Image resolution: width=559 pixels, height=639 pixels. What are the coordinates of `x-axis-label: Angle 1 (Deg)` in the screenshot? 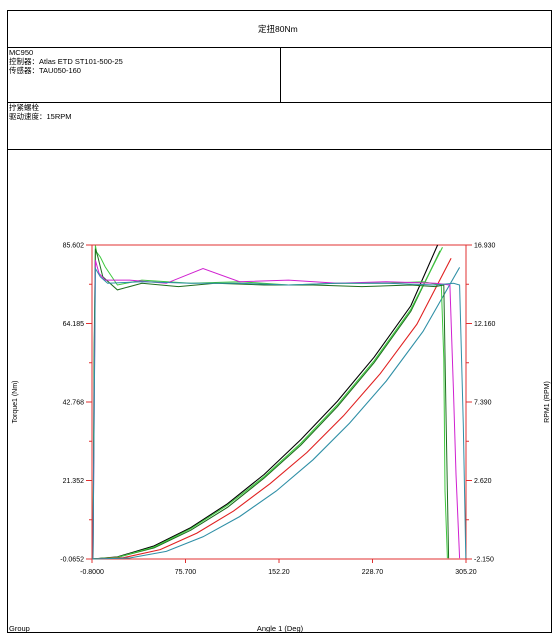 It's located at (280, 628).